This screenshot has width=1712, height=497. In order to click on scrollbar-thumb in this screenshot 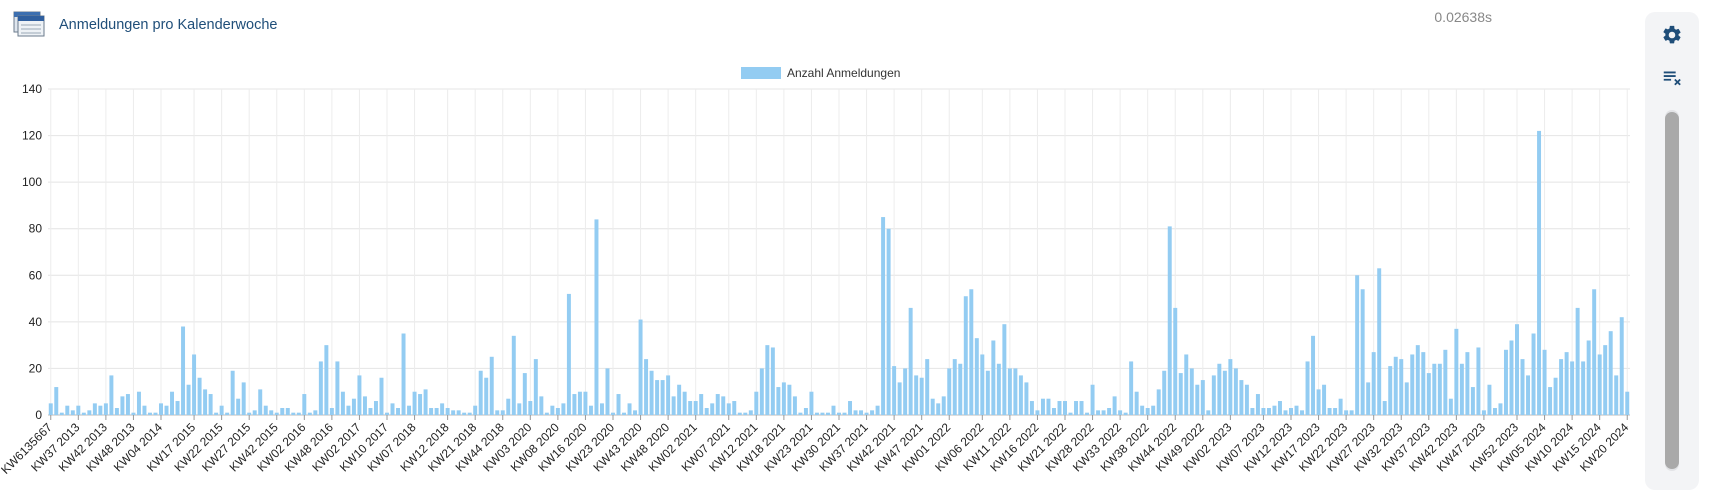, I will do `click(1672, 290)`.